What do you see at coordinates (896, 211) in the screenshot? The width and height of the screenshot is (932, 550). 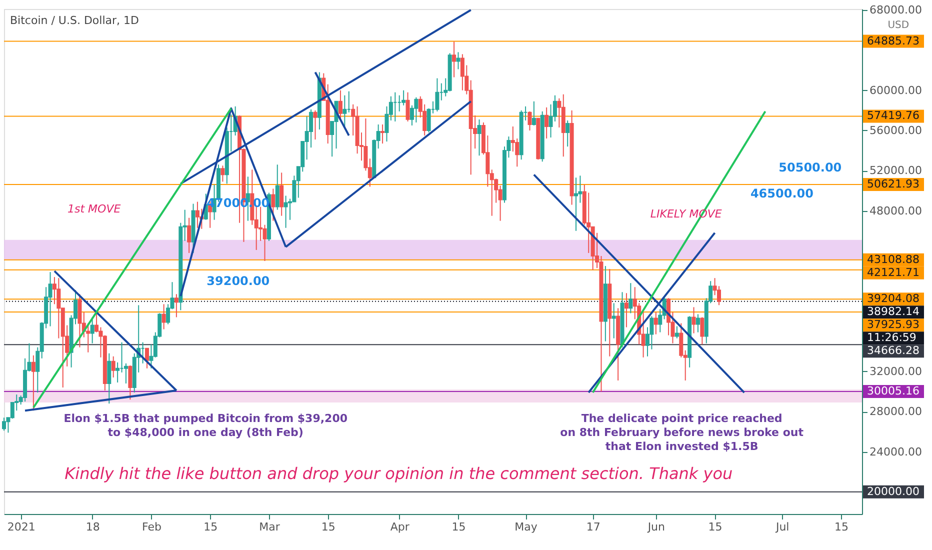 I see `y-tick-label: 48000.00` at bounding box center [896, 211].